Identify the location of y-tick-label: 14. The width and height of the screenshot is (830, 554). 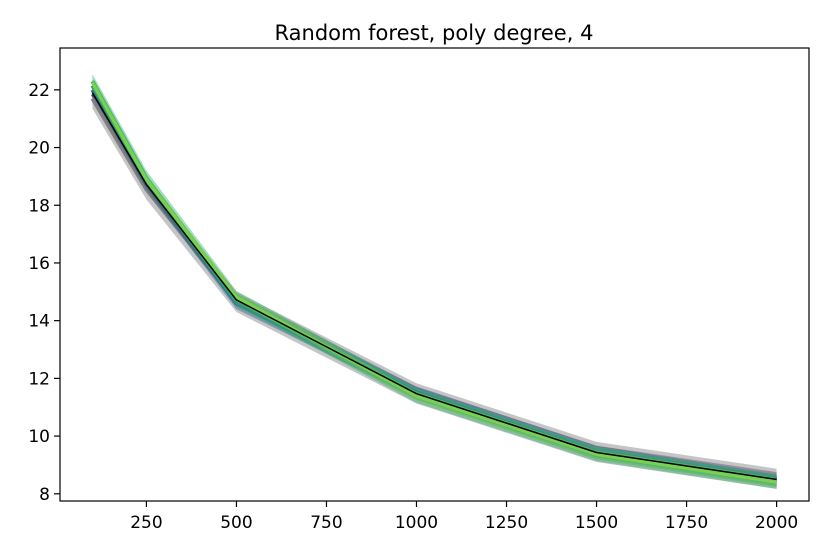
(39, 322).